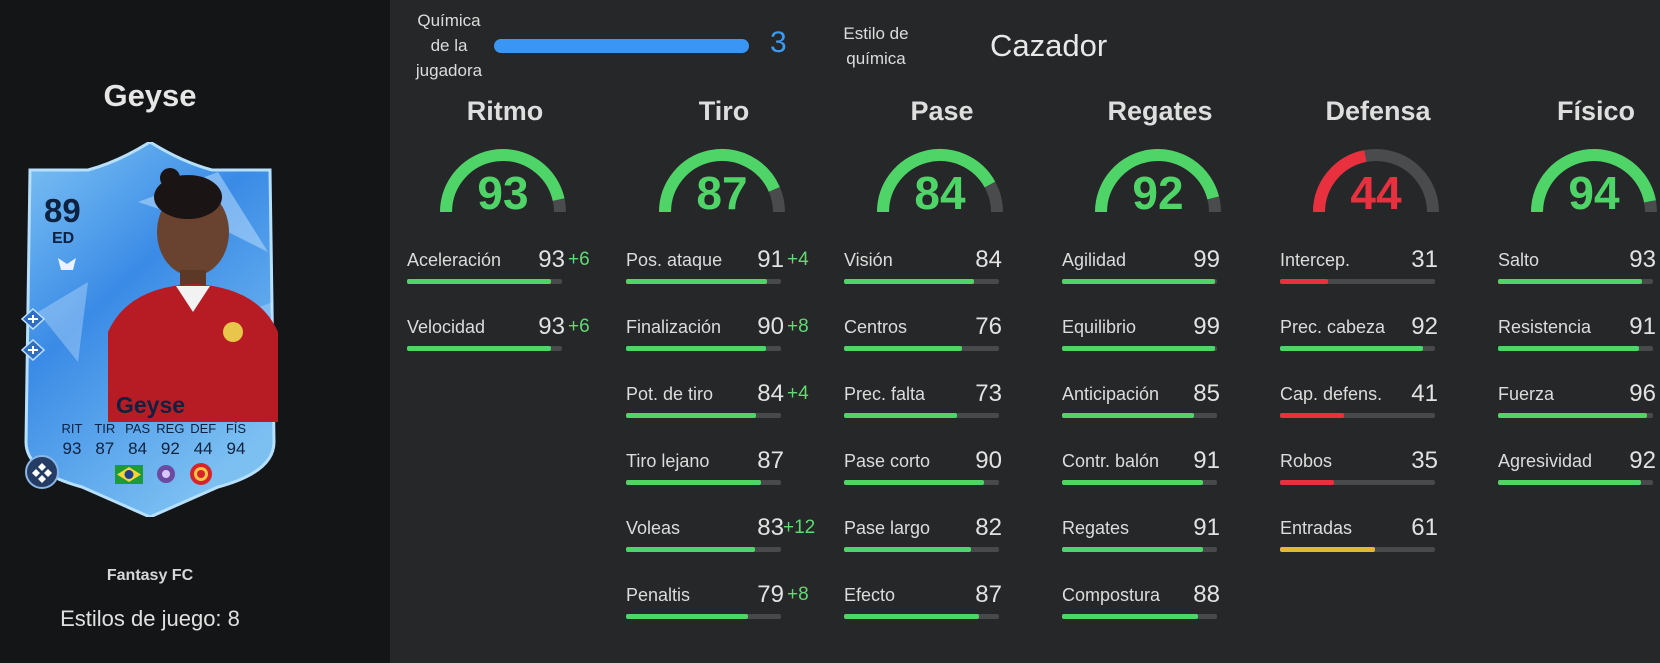 Image resolution: width=1660 pixels, height=663 pixels. Describe the element at coordinates (1167, 536) in the screenshot. I see `attribute-row: Regates 91` at that location.